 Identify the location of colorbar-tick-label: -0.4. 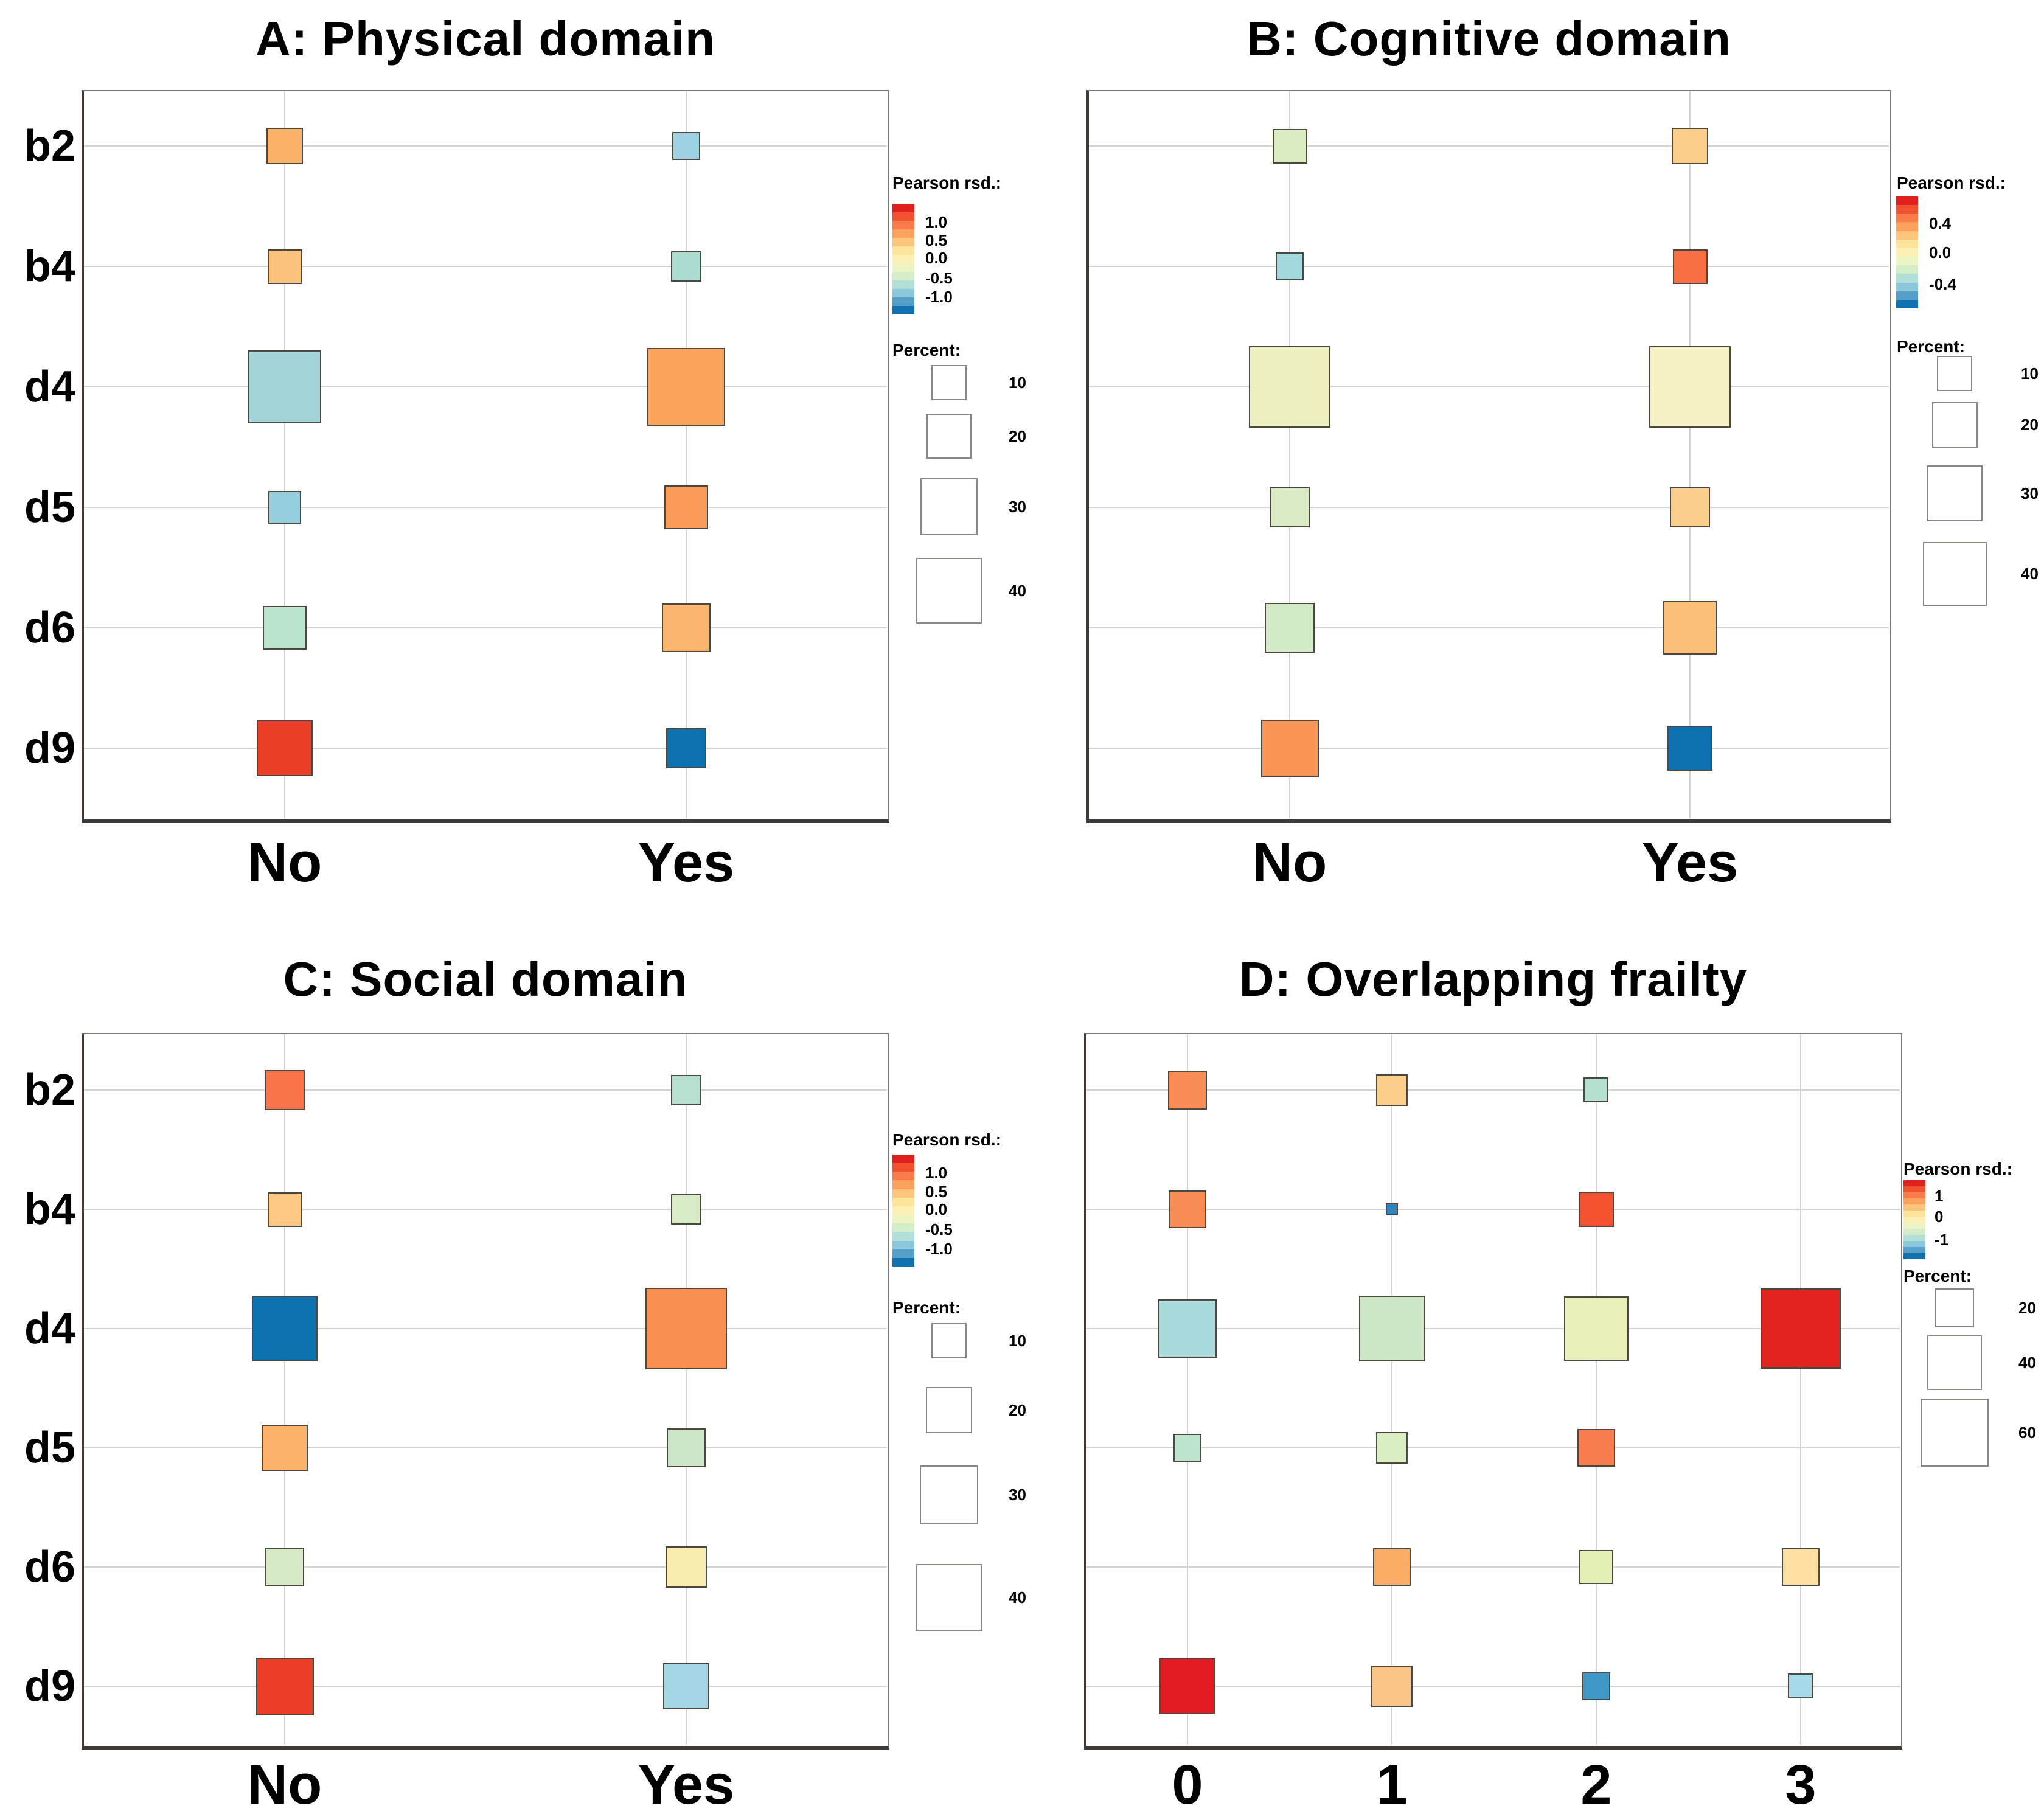
(1942, 284).